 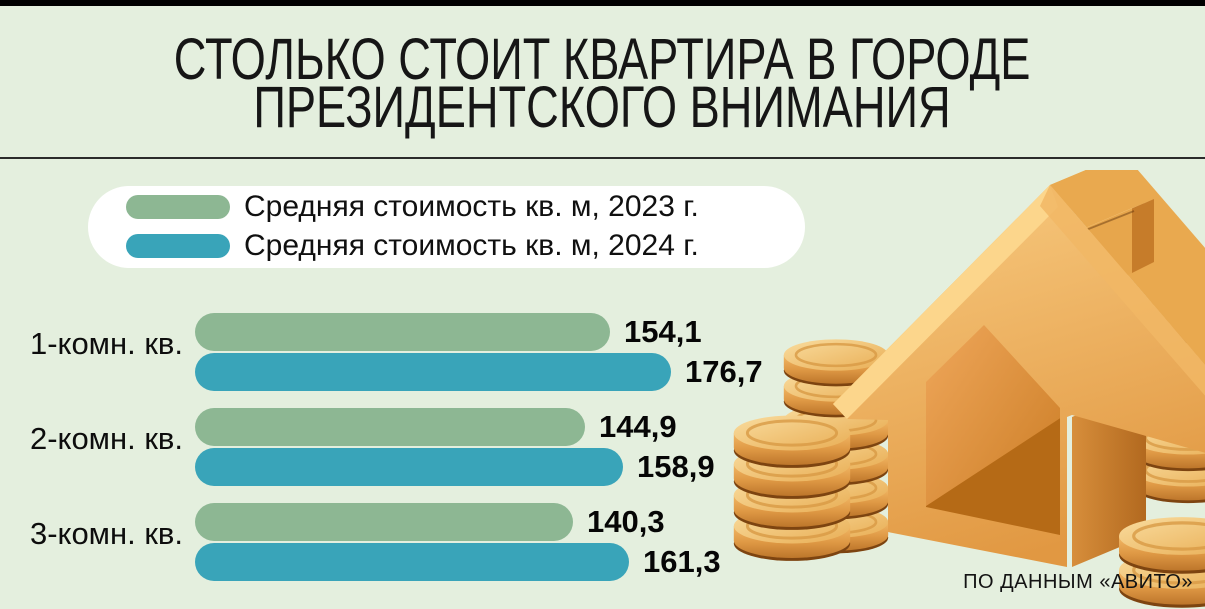 I want to click on top-black-bar, so click(x=602, y=3).